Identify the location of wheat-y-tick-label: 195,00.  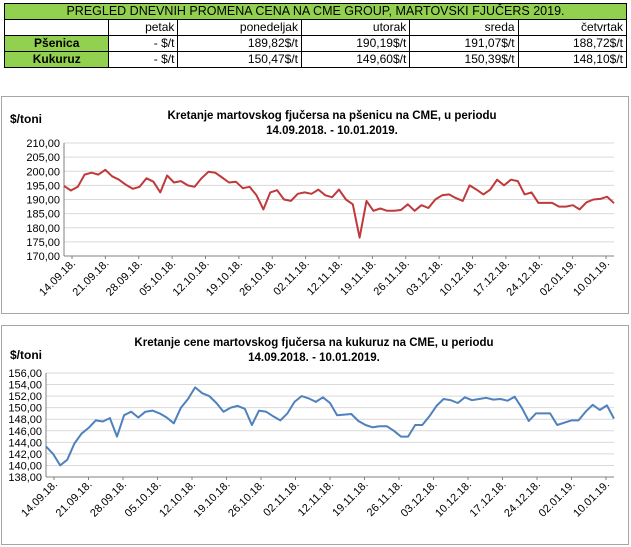
(43, 186).